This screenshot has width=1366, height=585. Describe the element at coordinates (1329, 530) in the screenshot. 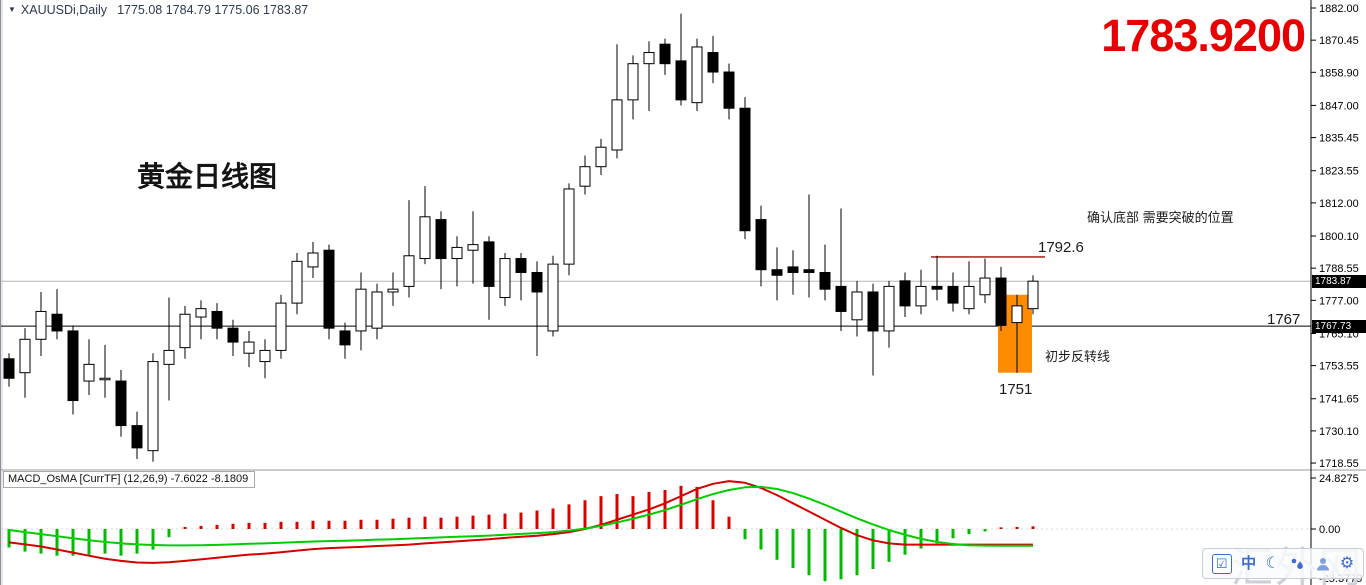

I see `macd-axis-label: 0.00` at that location.